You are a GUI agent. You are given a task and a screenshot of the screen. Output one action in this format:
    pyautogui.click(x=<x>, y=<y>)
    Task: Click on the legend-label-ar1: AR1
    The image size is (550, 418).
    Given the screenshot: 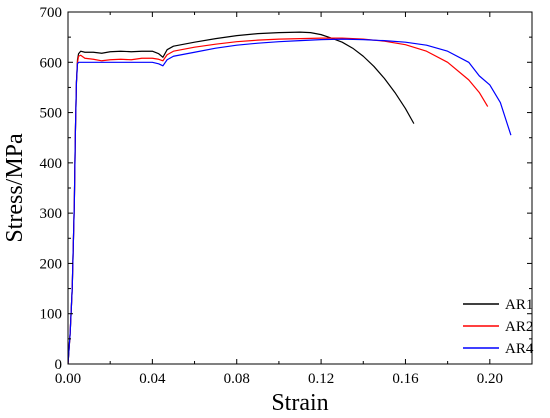 What is the action you would take?
    pyautogui.click(x=519, y=305)
    